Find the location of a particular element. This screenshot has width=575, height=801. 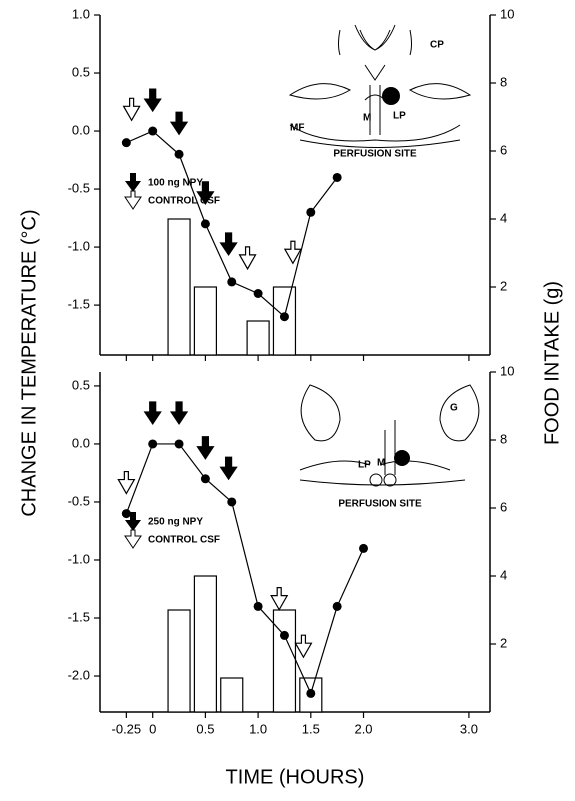

y-tick-label: 1.0 is located at coordinates (81, 13).